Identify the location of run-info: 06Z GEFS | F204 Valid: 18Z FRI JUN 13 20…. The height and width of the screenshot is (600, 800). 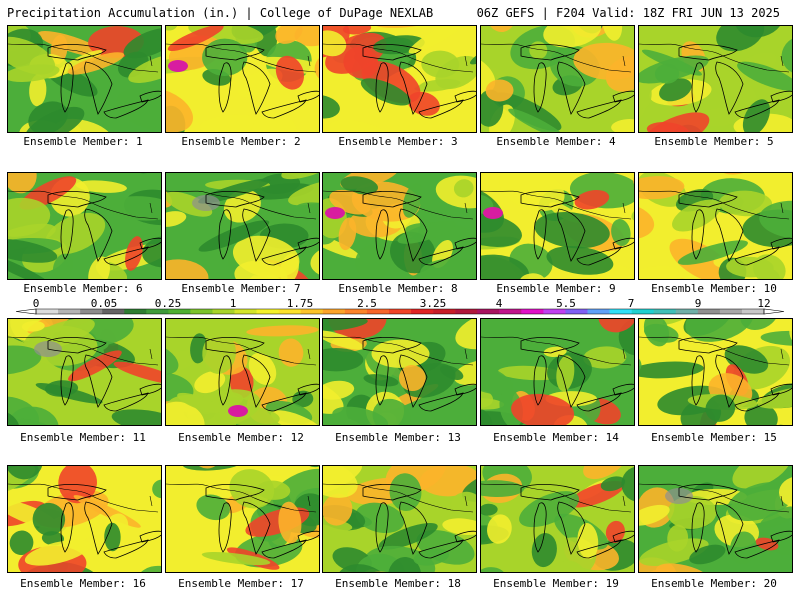
(628, 13).